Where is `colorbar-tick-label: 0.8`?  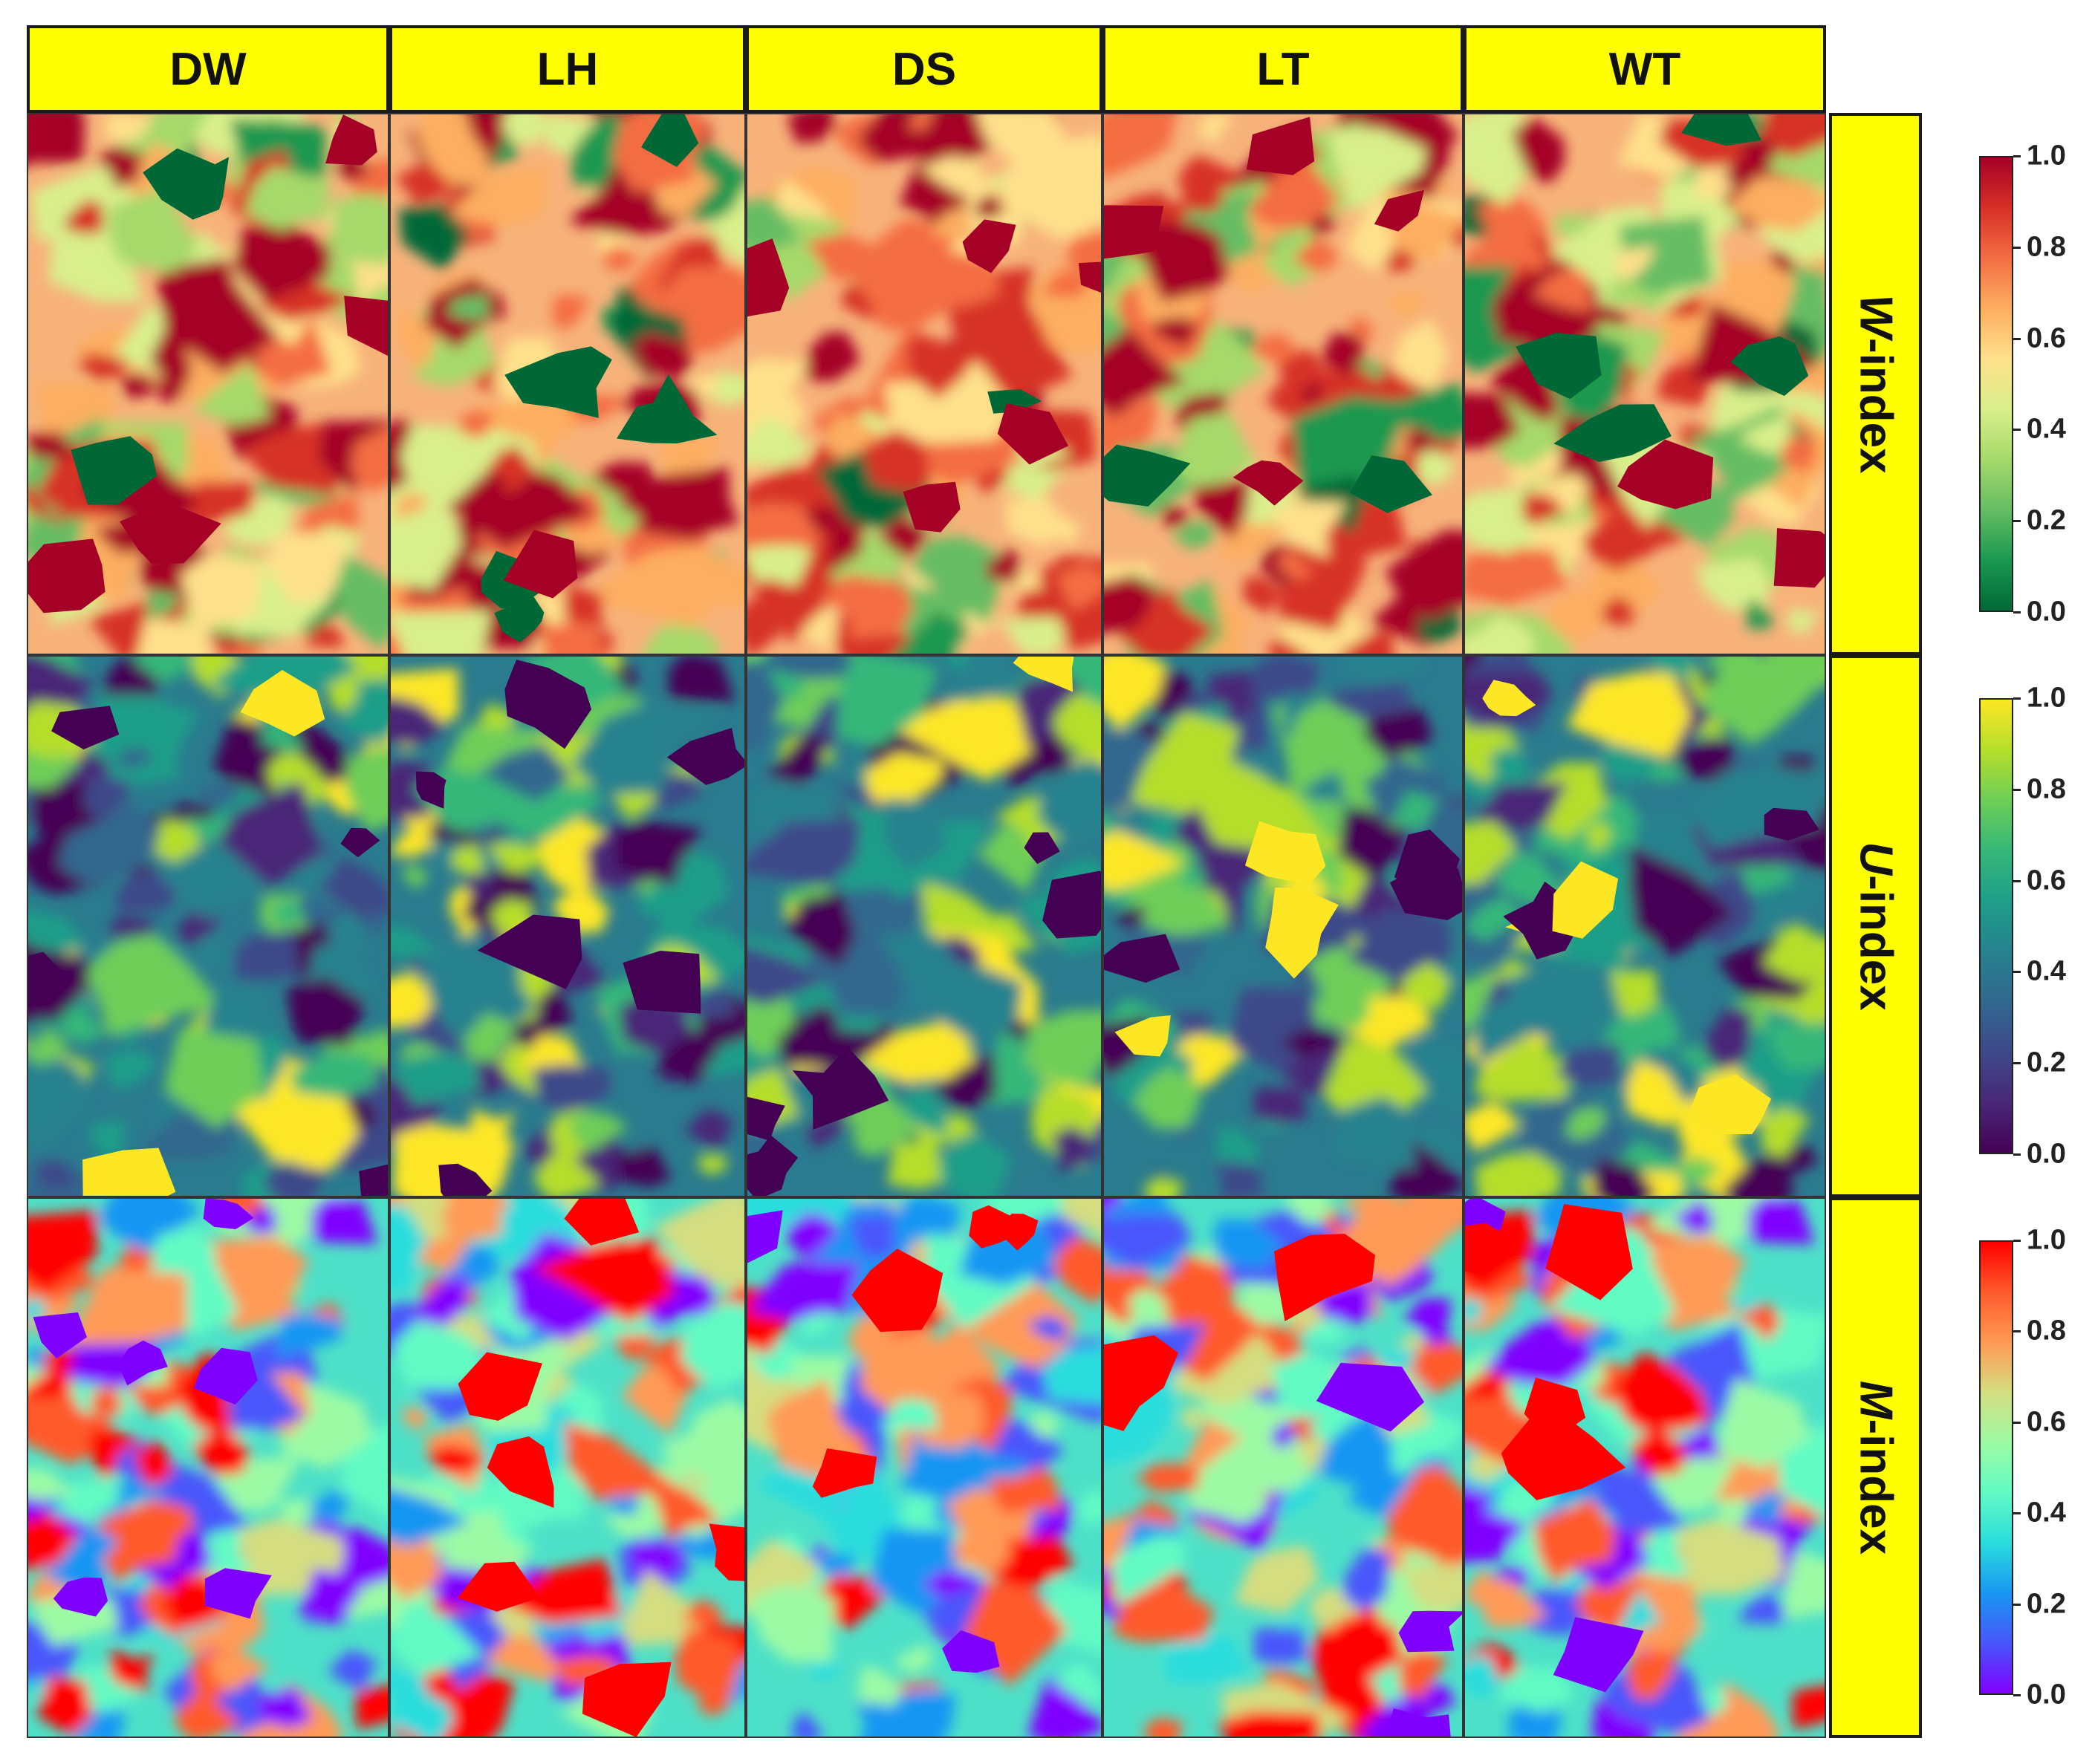
colorbar-tick-label: 0.8 is located at coordinates (2046, 1331).